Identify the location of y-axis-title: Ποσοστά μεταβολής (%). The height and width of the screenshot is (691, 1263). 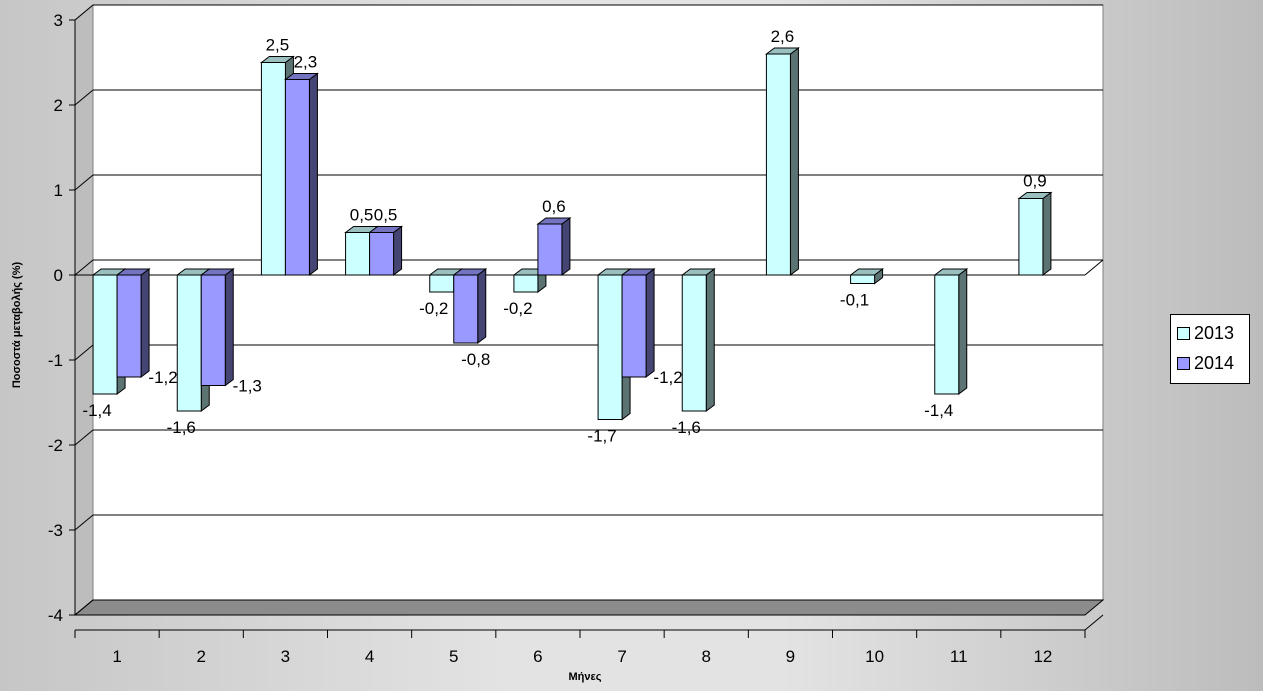
(17, 325).